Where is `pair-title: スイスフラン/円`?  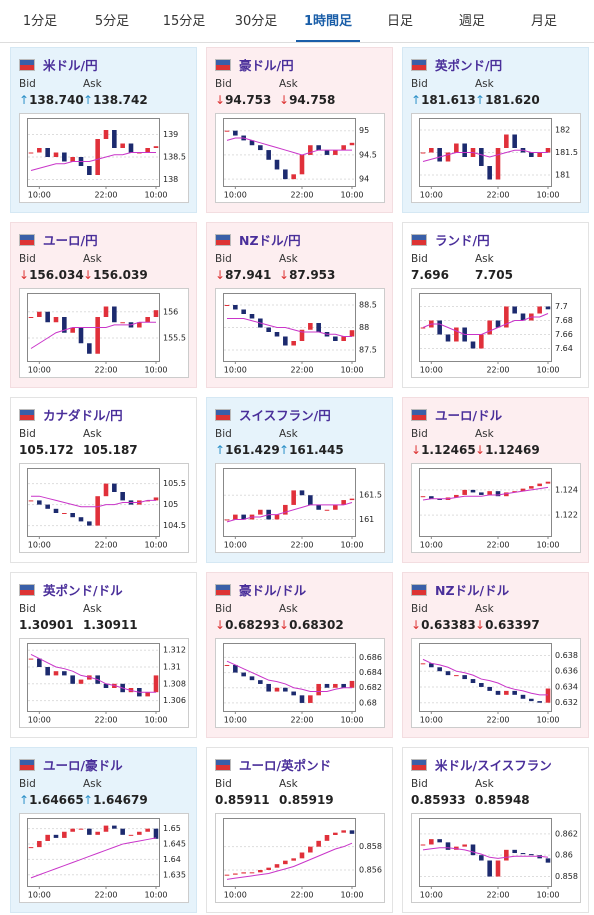
pair-title: スイスフラン/円 is located at coordinates (285, 415).